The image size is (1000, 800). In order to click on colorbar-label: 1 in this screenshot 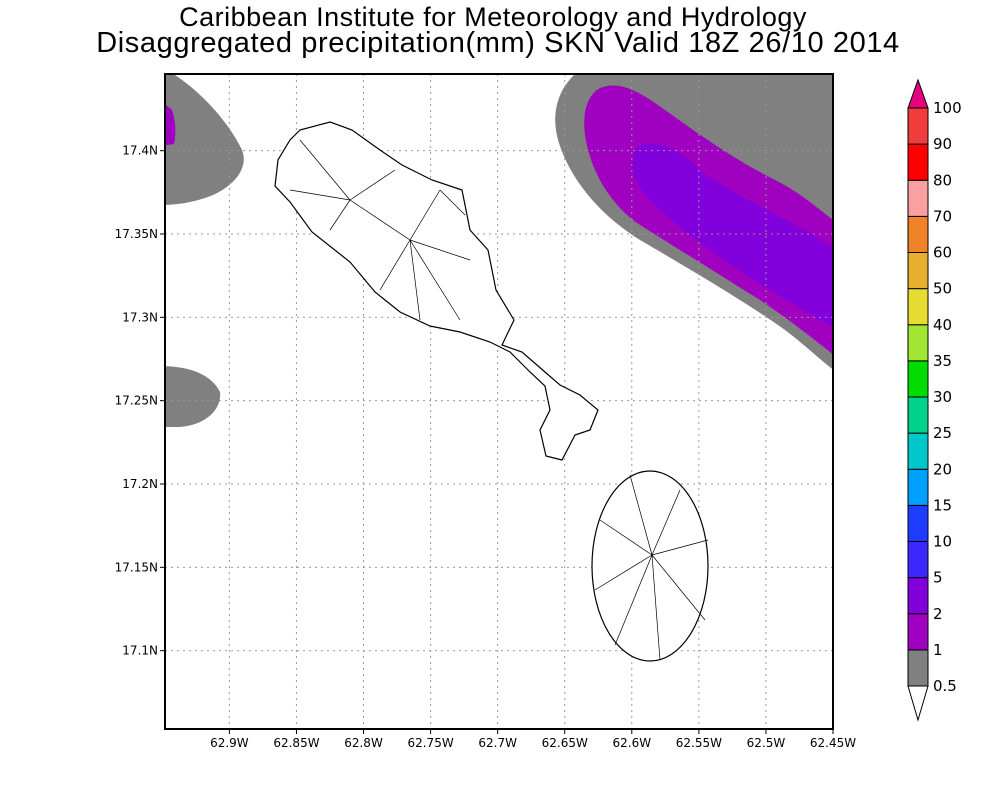, I will do `click(938, 650)`.